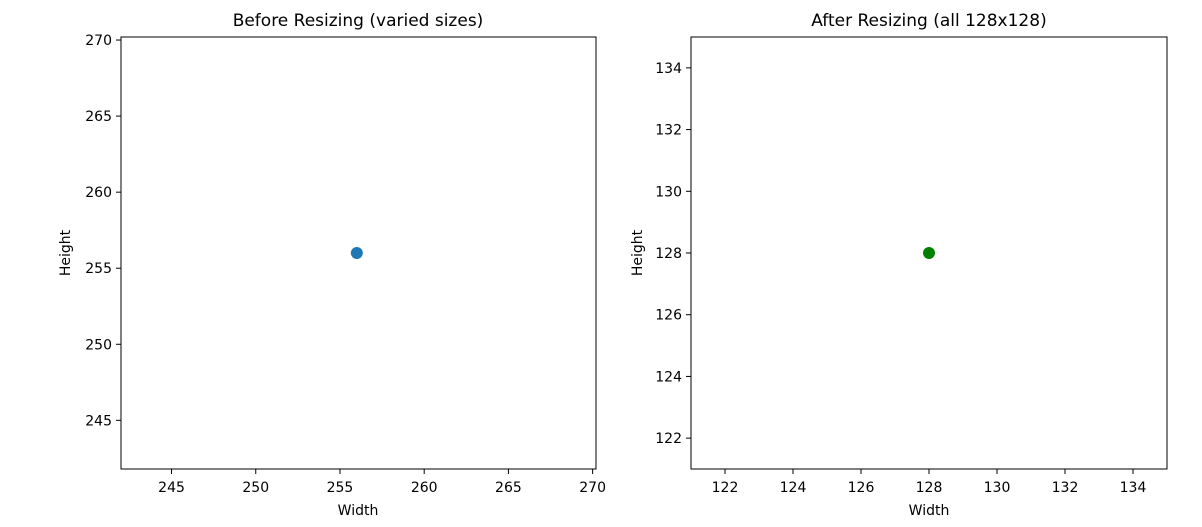  I want to click on y-ticks: 122 124 126 128 130 132 134, so click(673, 254).